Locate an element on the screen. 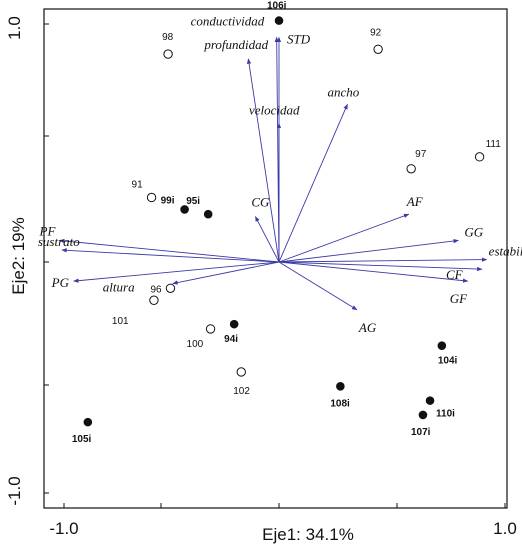  vector-label-AF: AF is located at coordinates (415, 201).